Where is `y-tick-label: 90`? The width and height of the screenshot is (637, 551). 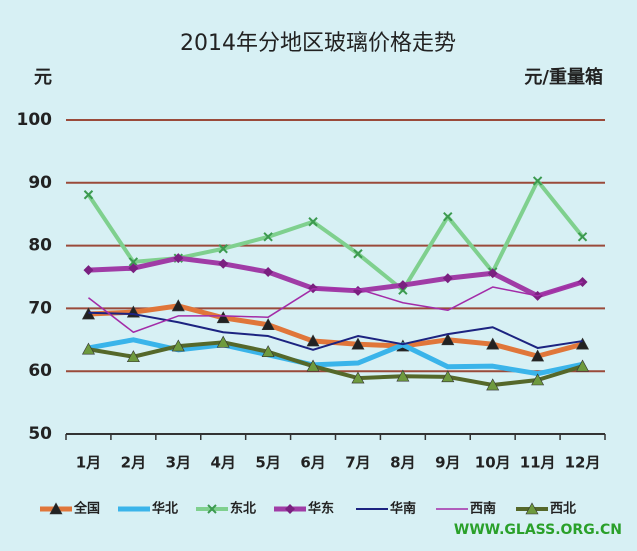 y-tick-label: 90 is located at coordinates (40, 183).